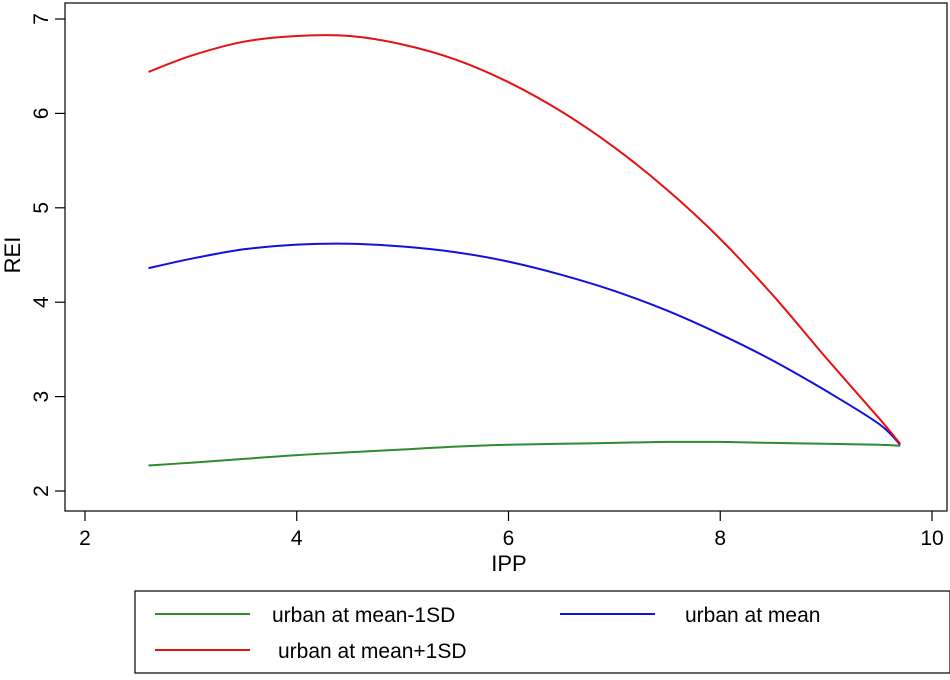  Describe the element at coordinates (752, 615) in the screenshot. I see `legend-label-2: urban at mean` at that location.